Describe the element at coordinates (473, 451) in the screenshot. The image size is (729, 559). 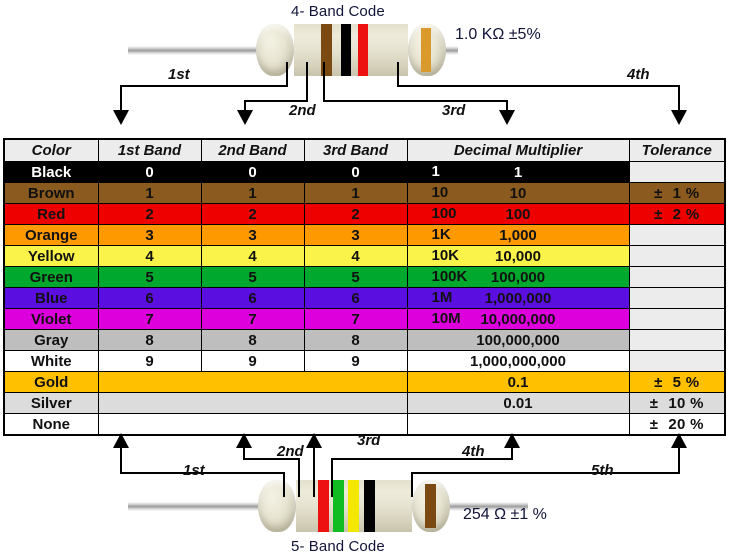
I see `callout-label-4th: 4th` at that location.